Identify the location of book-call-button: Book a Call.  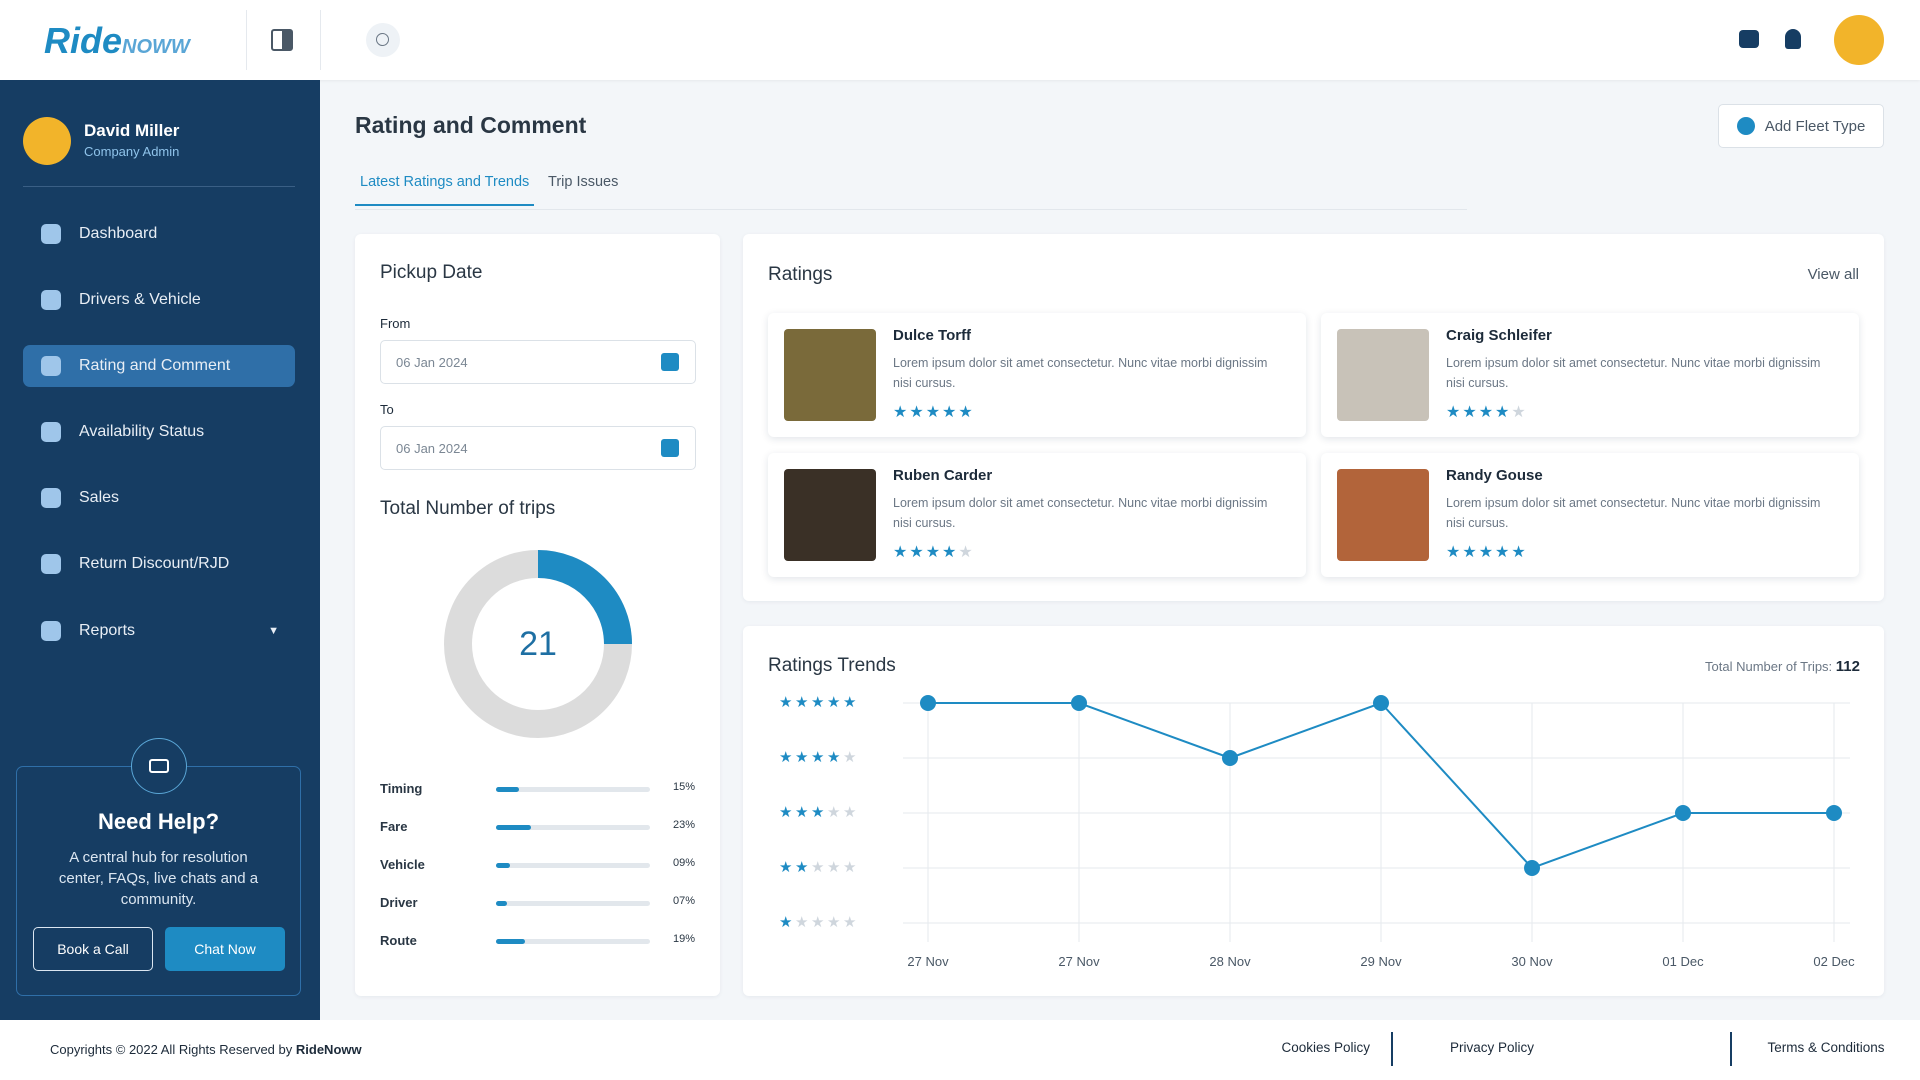
(93, 949).